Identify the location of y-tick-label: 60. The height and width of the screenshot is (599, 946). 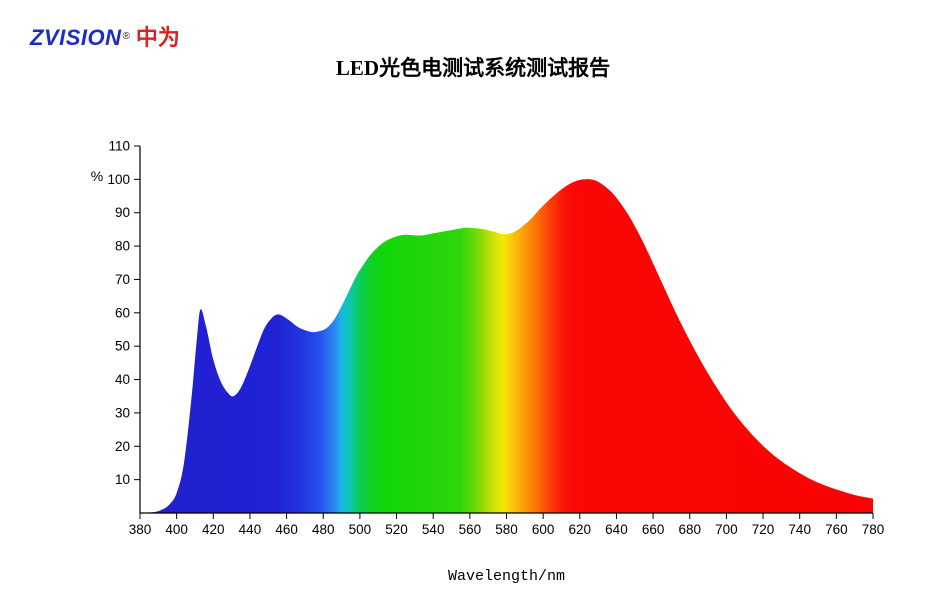
(122, 312).